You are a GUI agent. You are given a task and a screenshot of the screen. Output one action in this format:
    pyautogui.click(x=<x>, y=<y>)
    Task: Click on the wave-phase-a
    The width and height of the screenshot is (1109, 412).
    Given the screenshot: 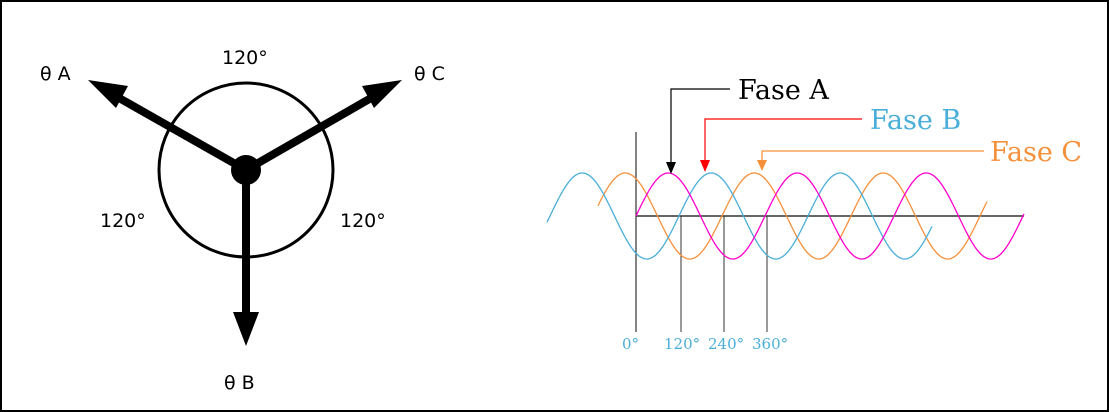 What is the action you would take?
    pyautogui.click(x=830, y=216)
    